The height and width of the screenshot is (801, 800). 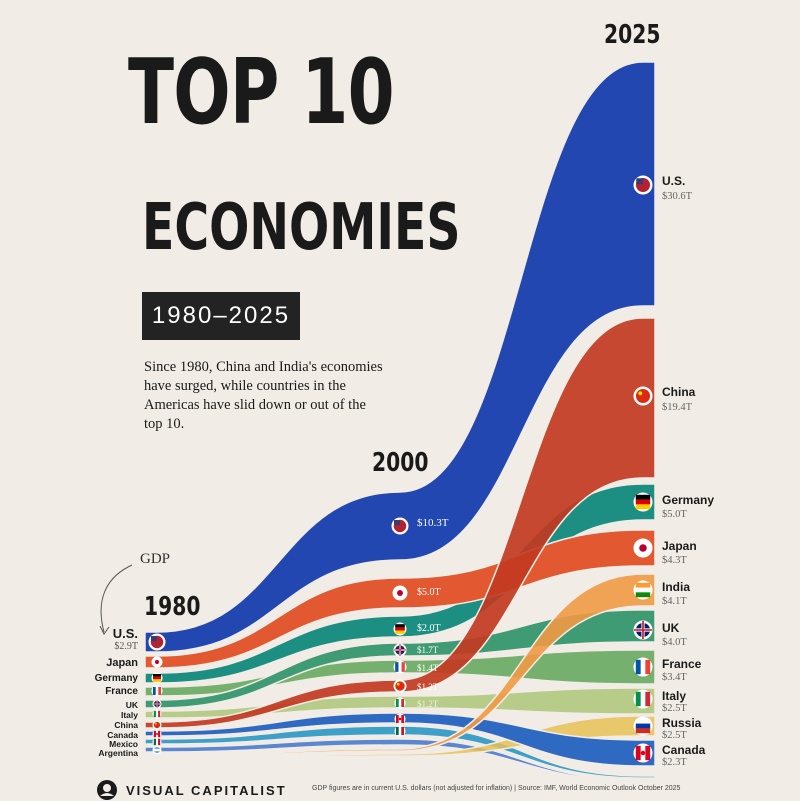 I want to click on footer-brand: VISUAL CAPITALIST, so click(x=206, y=790).